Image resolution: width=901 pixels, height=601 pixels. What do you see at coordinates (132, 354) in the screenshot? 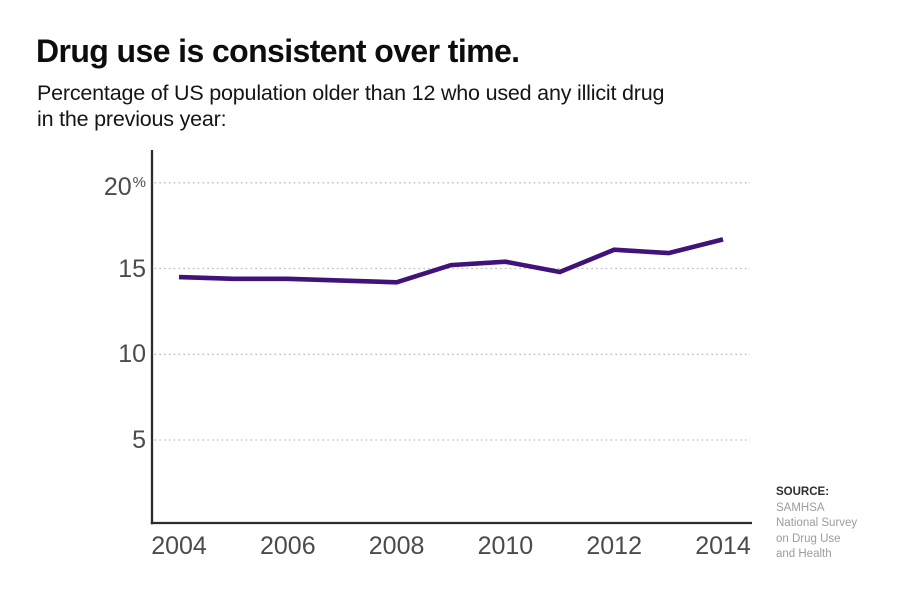
I see `y-tick-label-10: 10` at bounding box center [132, 354].